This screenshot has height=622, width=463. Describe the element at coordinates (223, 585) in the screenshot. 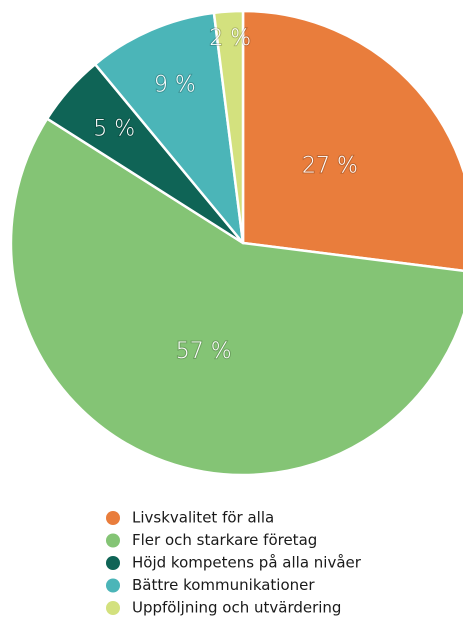

I see `legend-label: Bättre kommunikationer` at that location.